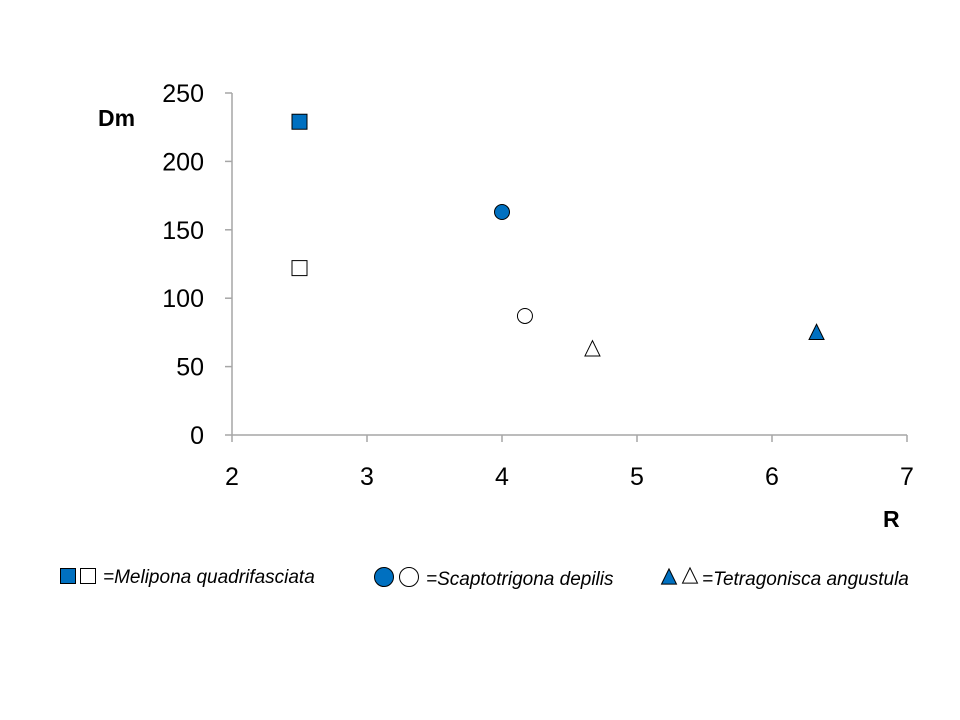 The width and height of the screenshot is (960, 720). I want to click on legend-square-open-icon, so click(88, 576).